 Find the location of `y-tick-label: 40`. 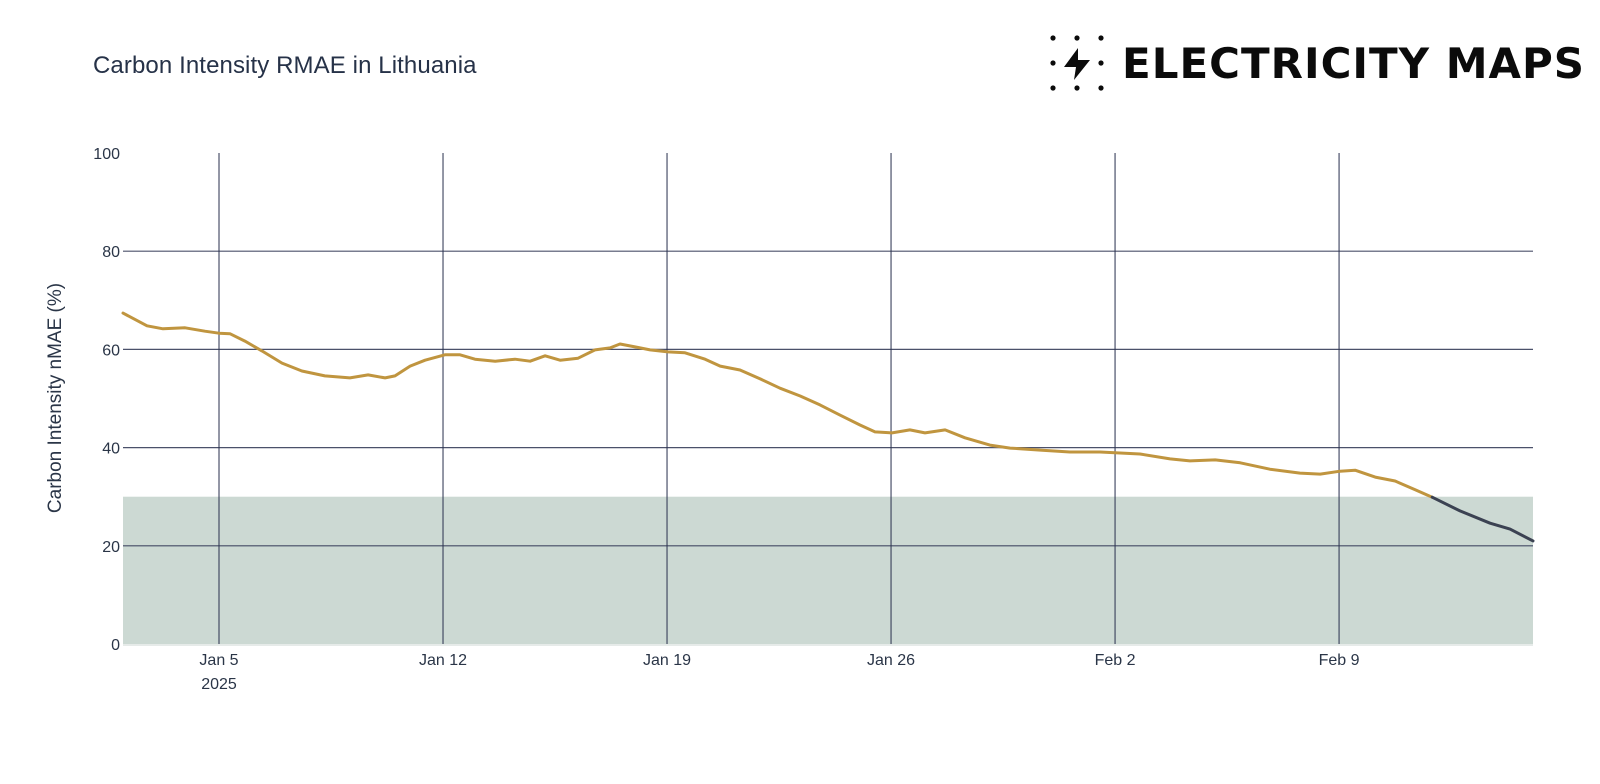

y-tick-label: 40 is located at coordinates (111, 449).